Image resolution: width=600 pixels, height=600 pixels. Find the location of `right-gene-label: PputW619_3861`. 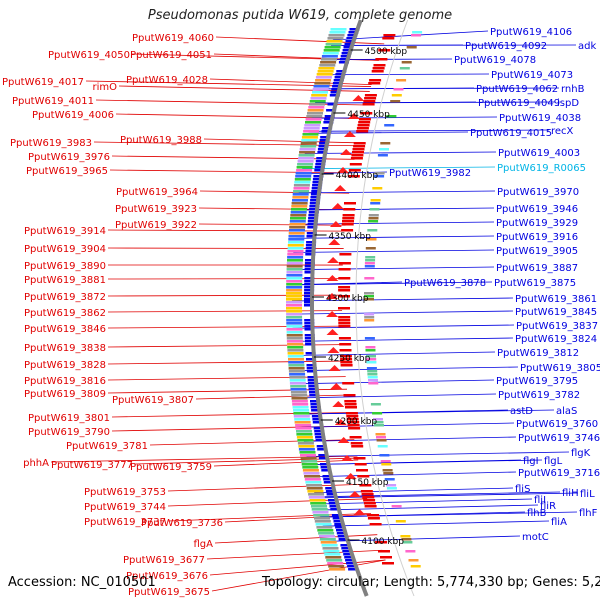

right-gene-label: PputW619_3861 is located at coordinates (556, 299).